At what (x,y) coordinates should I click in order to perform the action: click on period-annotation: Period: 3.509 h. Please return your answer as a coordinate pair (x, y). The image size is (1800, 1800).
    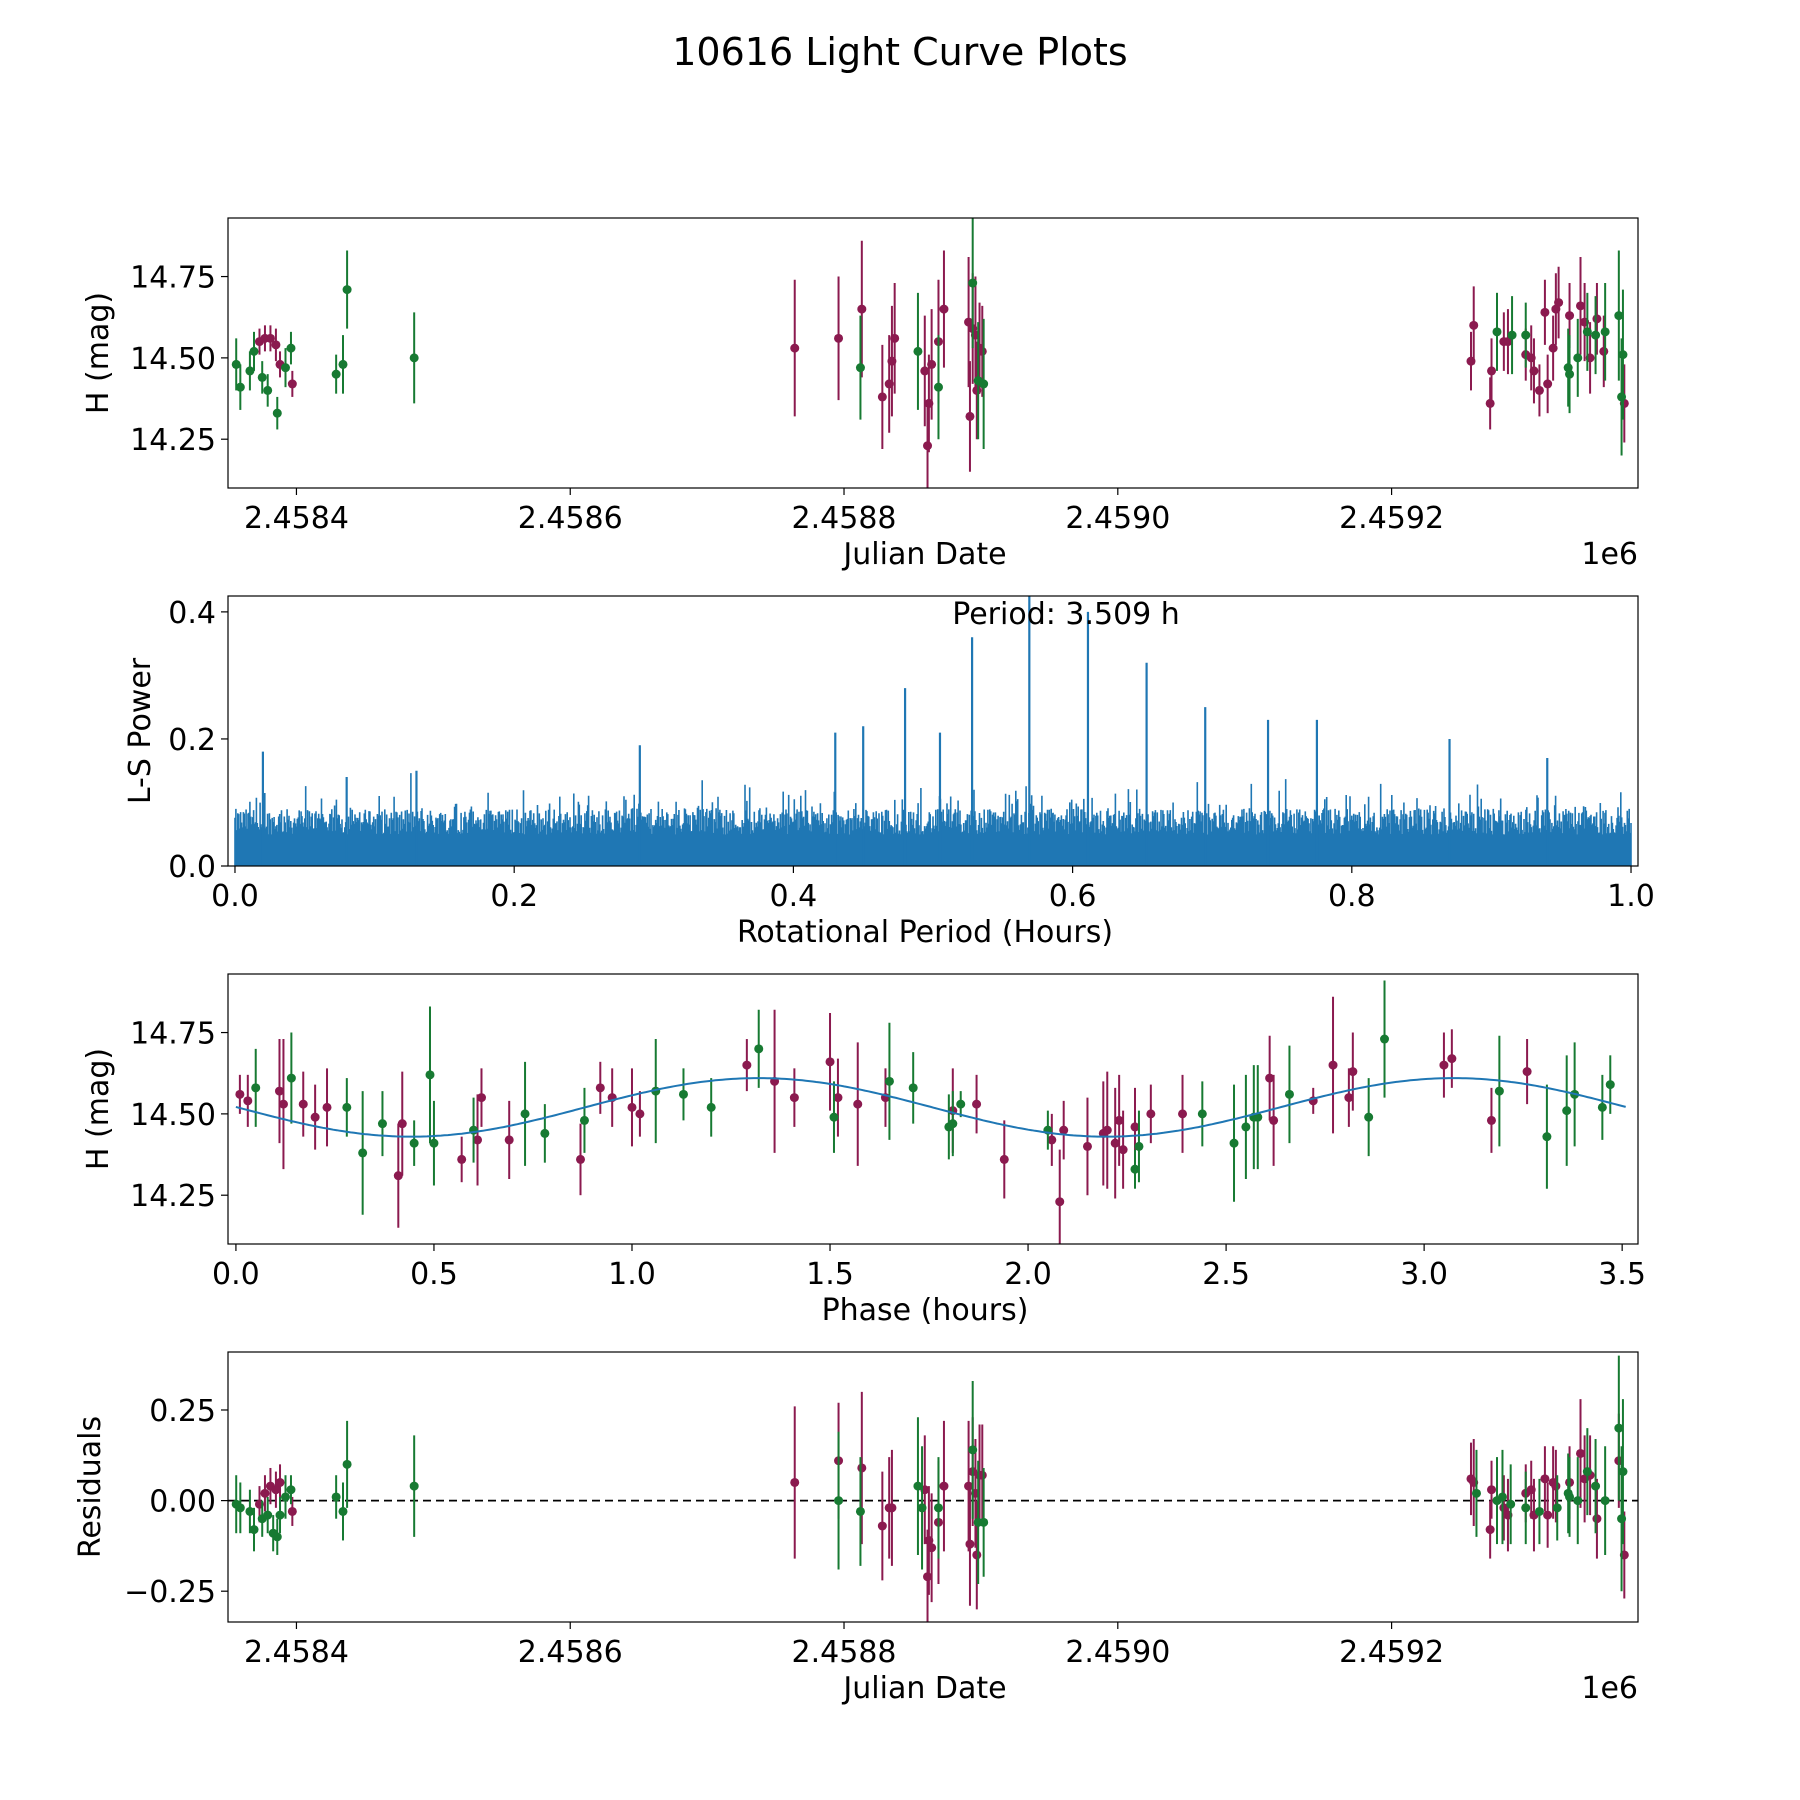
    Looking at the image, I should click on (1066, 614).